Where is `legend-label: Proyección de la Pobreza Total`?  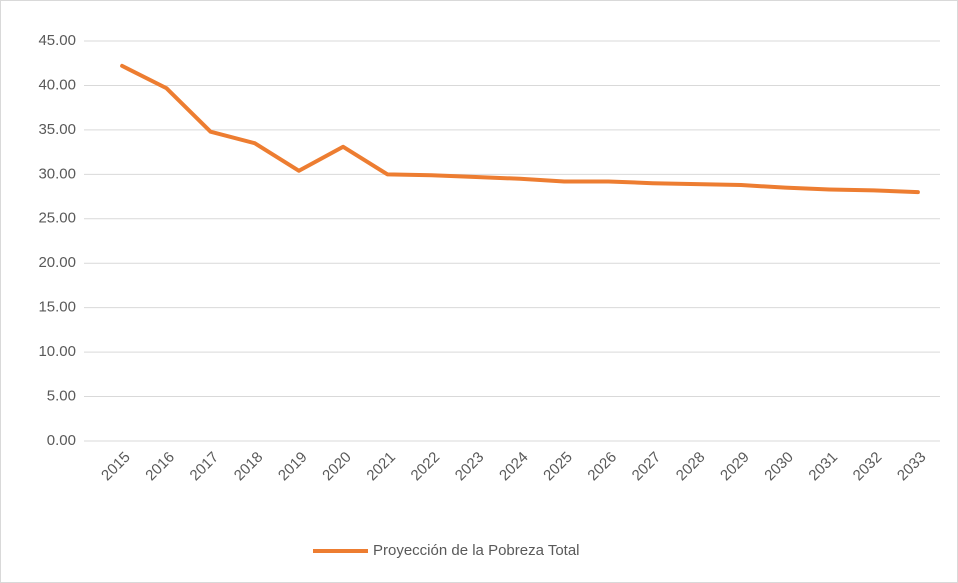
legend-label: Proyección de la Pobreza Total is located at coordinates (476, 550).